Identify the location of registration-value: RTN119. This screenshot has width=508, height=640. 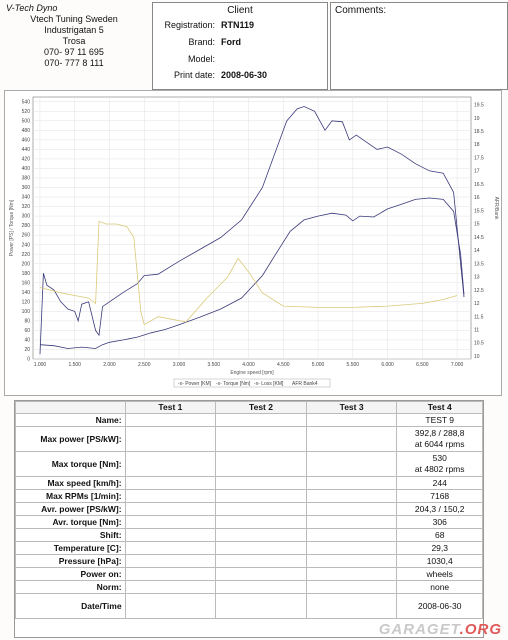
(238, 25).